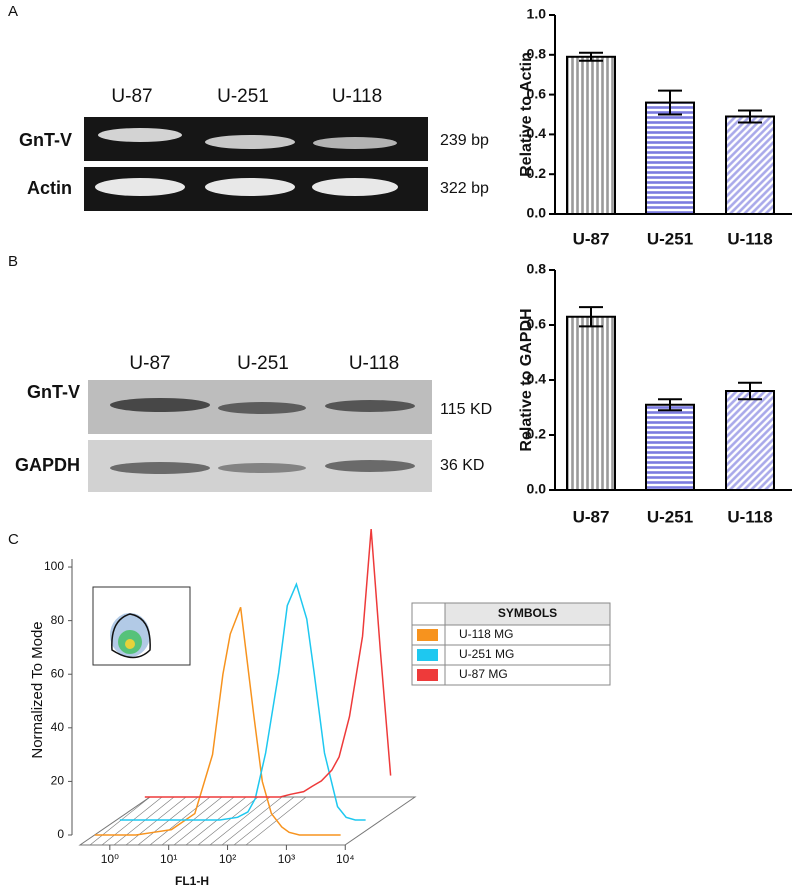 The image size is (800, 895). I want to click on y-tick-label: 20, so click(58, 781).